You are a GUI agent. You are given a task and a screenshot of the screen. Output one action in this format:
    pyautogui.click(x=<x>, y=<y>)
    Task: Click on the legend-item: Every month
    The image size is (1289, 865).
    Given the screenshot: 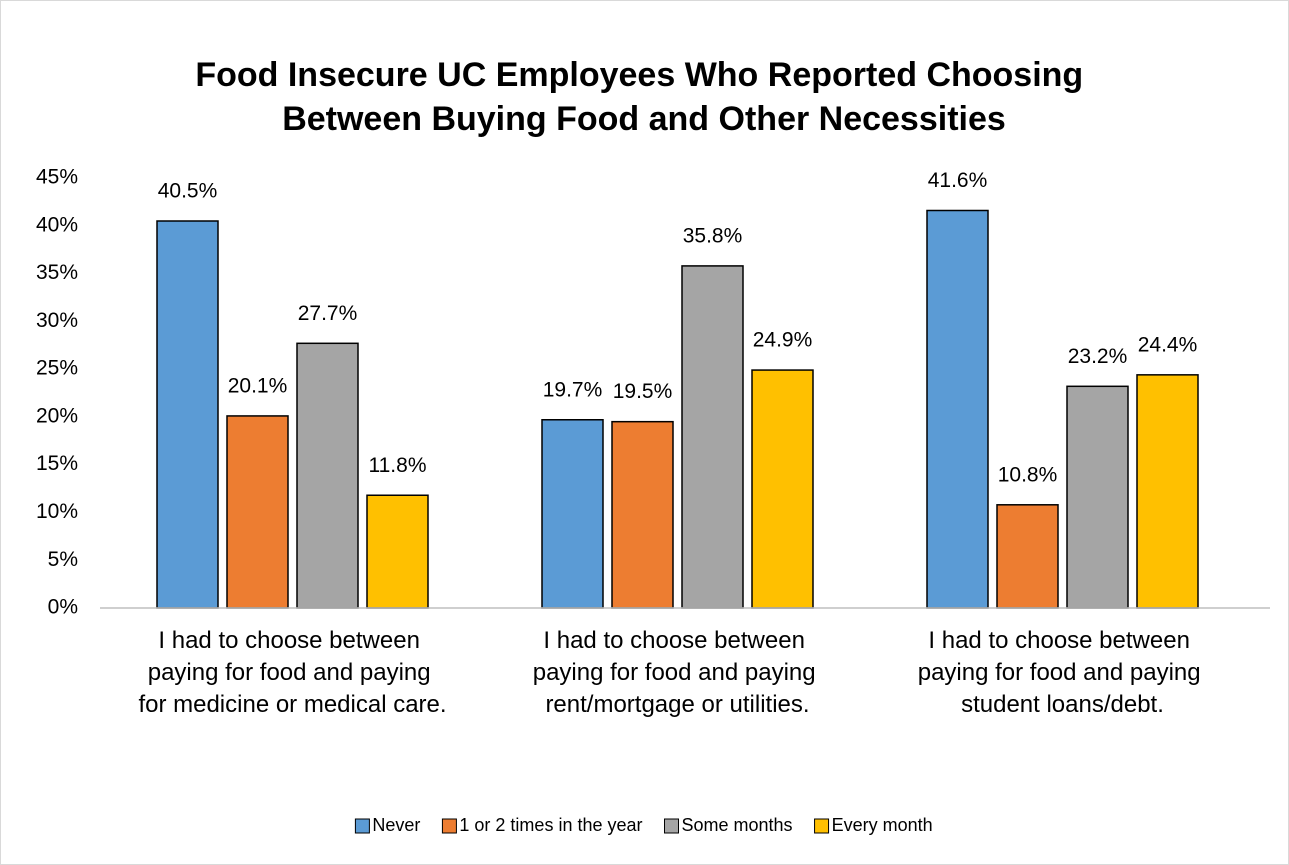 What is the action you would take?
    pyautogui.click(x=873, y=825)
    